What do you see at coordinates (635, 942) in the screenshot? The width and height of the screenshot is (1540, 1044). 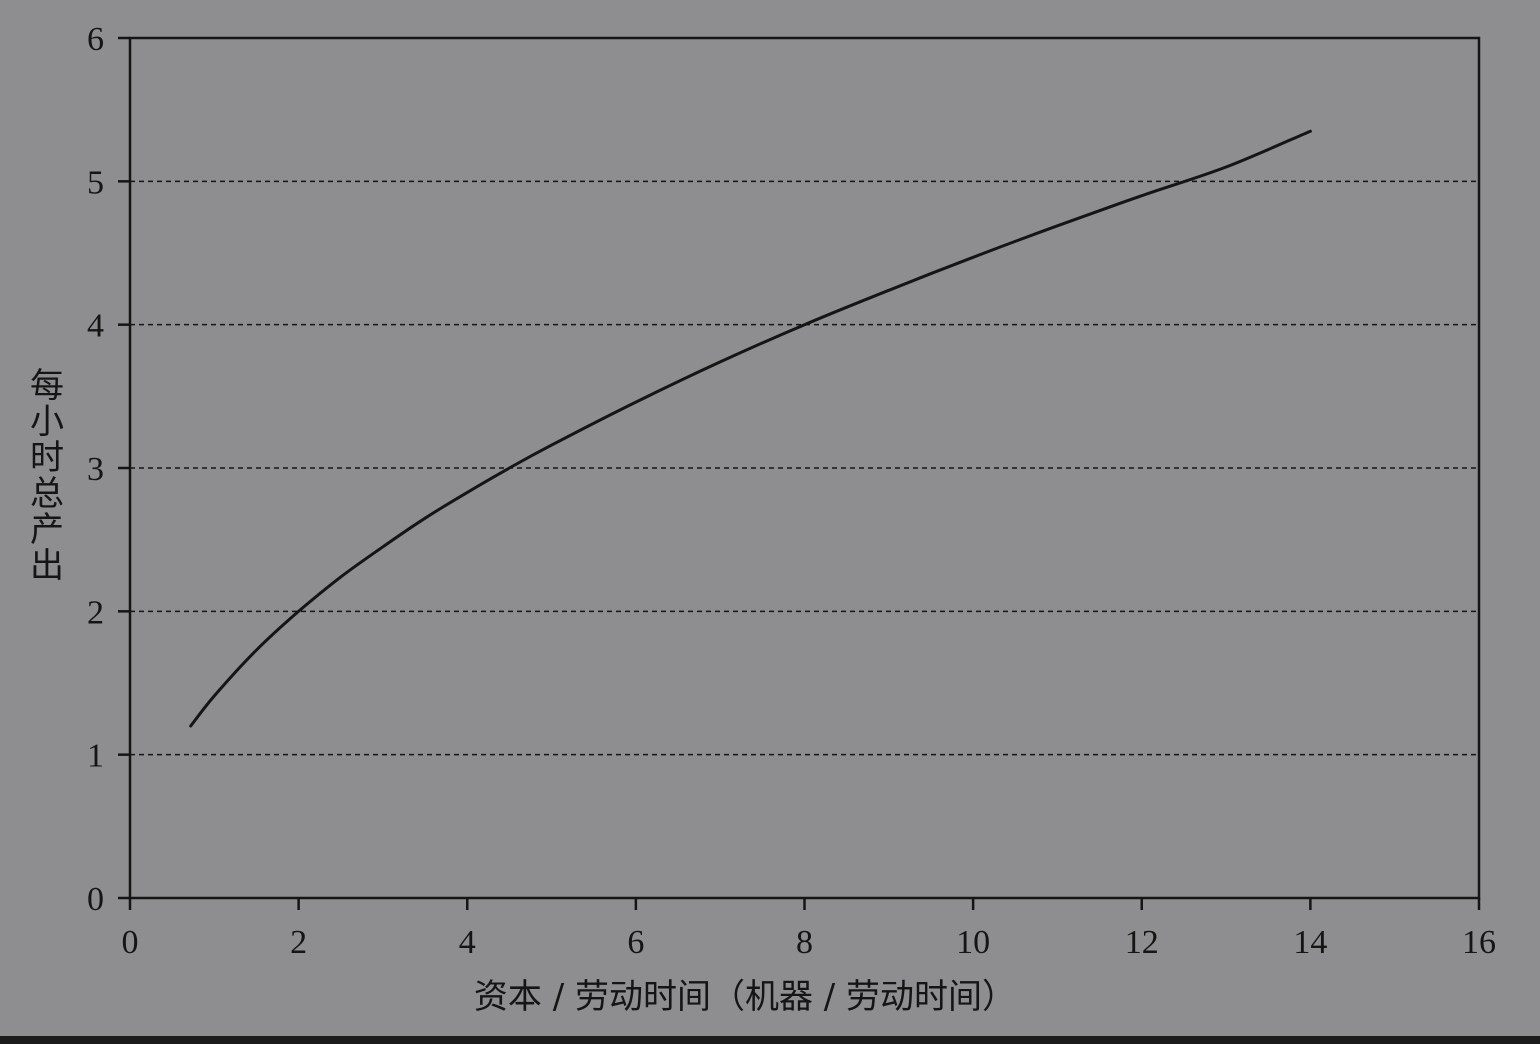 I see `x-tick-label-3: 6` at bounding box center [635, 942].